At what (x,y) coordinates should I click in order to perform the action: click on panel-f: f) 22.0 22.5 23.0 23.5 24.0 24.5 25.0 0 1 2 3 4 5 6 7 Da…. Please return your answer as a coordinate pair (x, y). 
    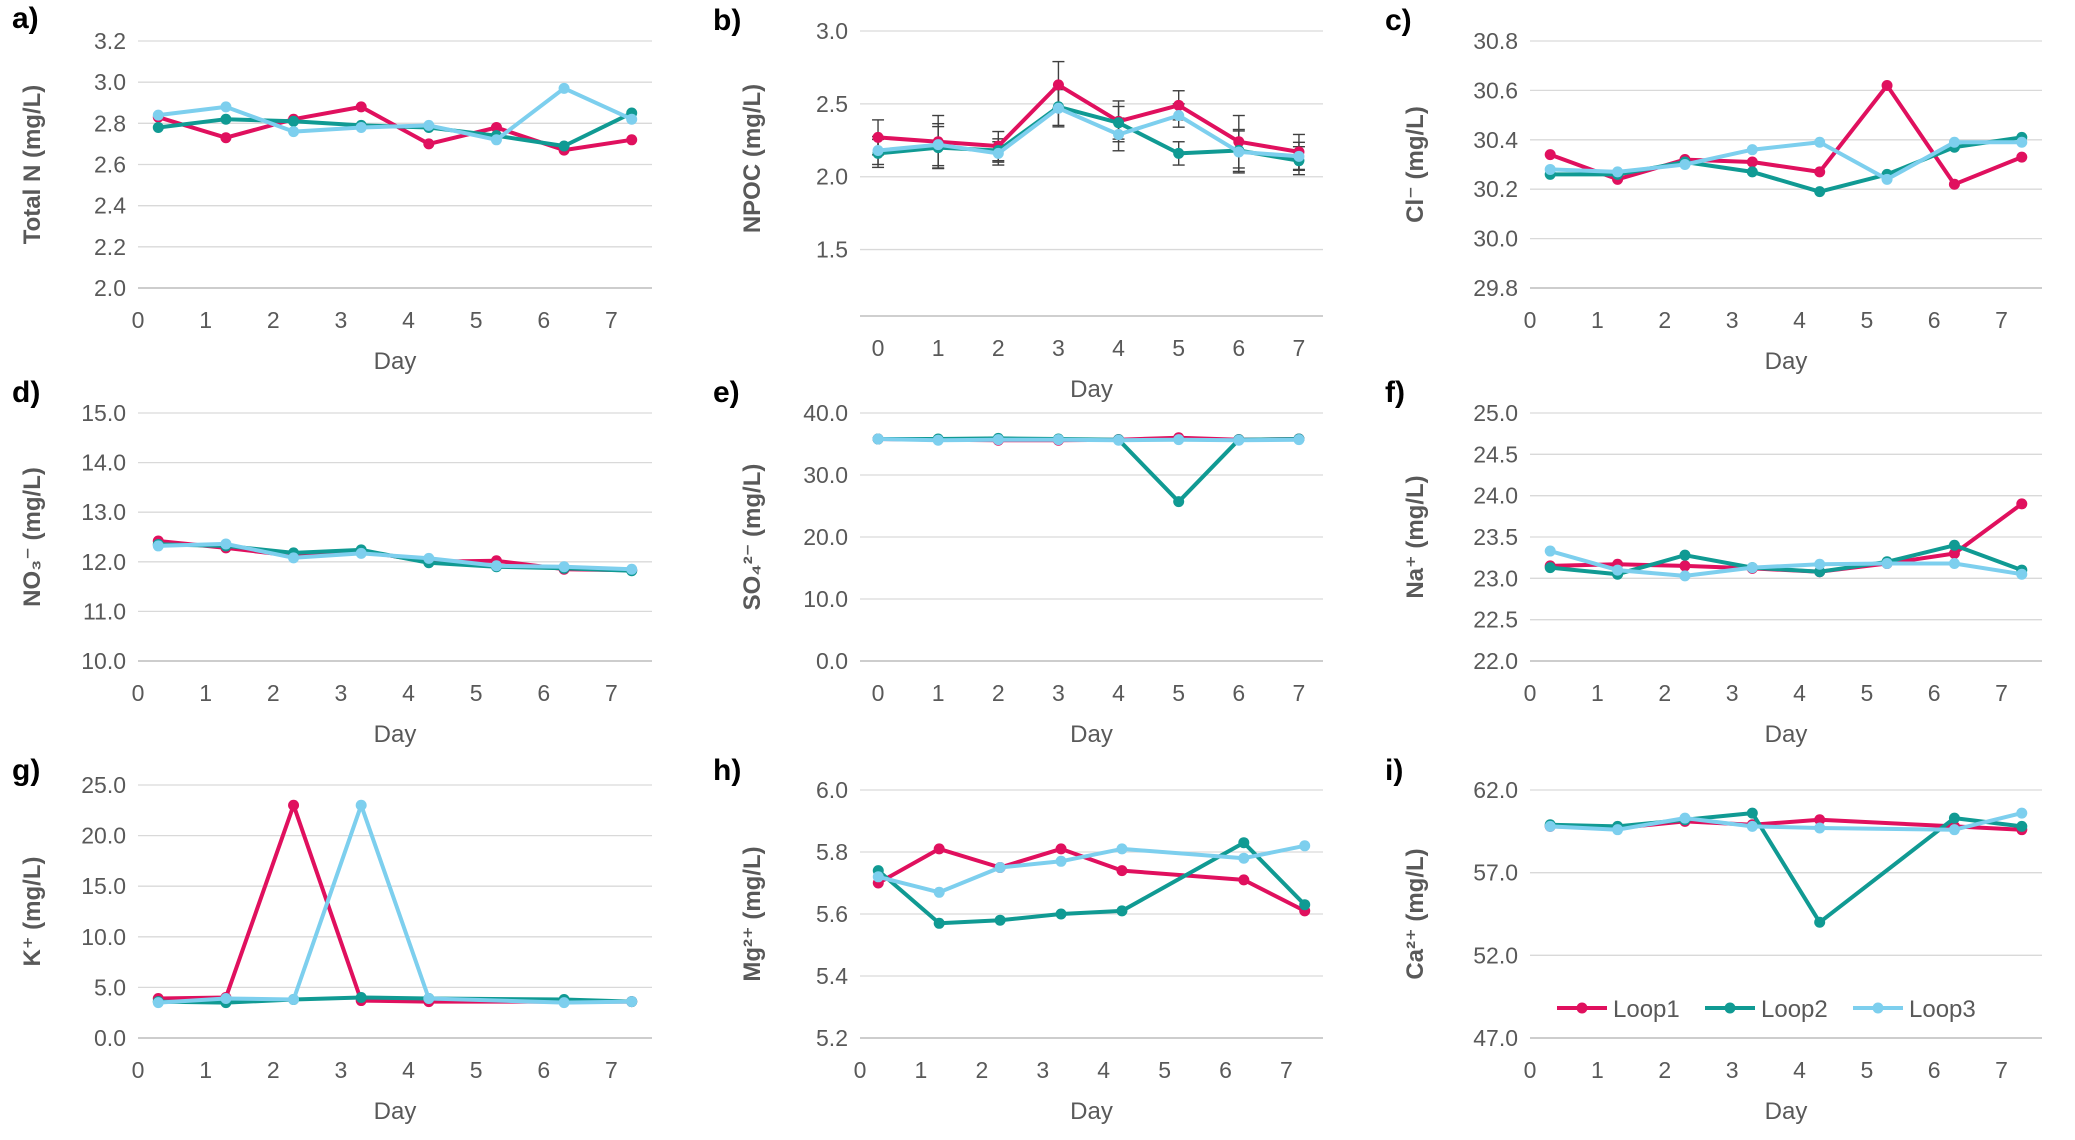
    Looking at the image, I should click on (1713, 562).